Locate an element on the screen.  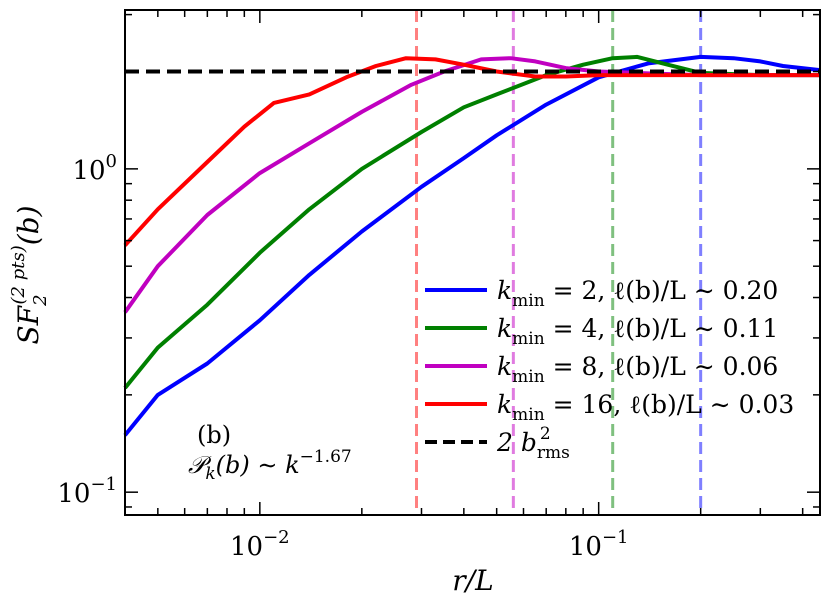
x-axis-label: r/L is located at coordinates (472, 580).